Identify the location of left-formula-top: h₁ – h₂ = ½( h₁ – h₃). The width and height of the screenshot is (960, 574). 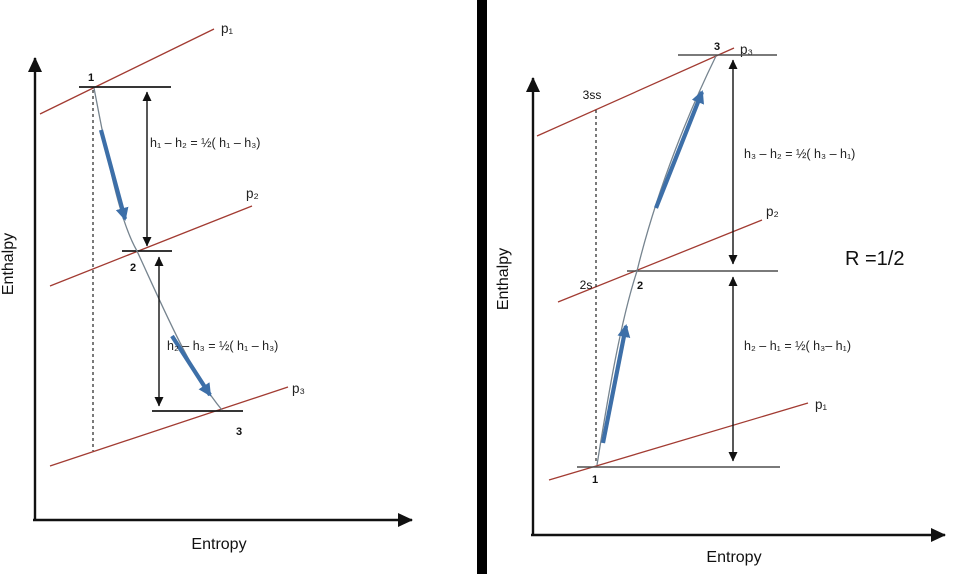
(205, 143).